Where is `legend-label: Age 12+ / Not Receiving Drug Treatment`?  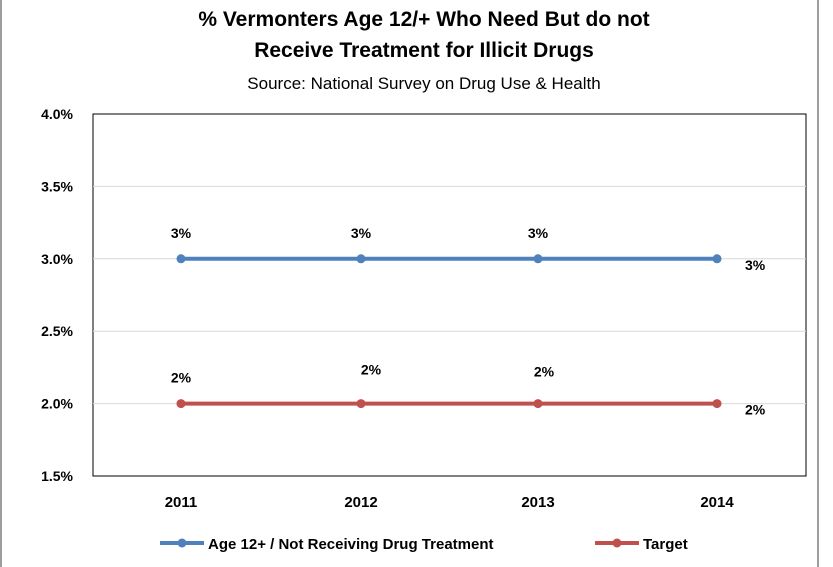 legend-label: Age 12+ / Not Receiving Drug Treatment is located at coordinates (351, 544).